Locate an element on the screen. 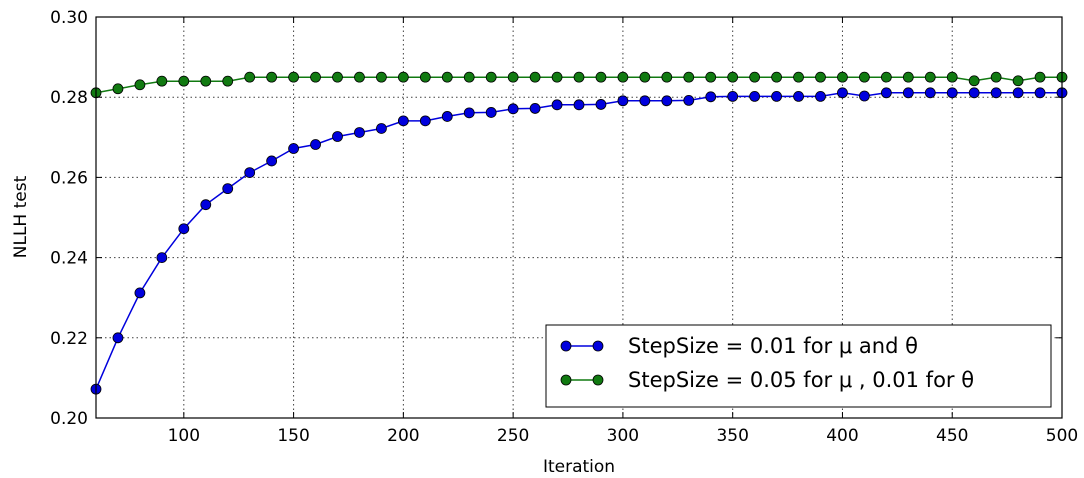 The height and width of the screenshot is (478, 1084). x-tick-label: 300 is located at coordinates (623, 436).